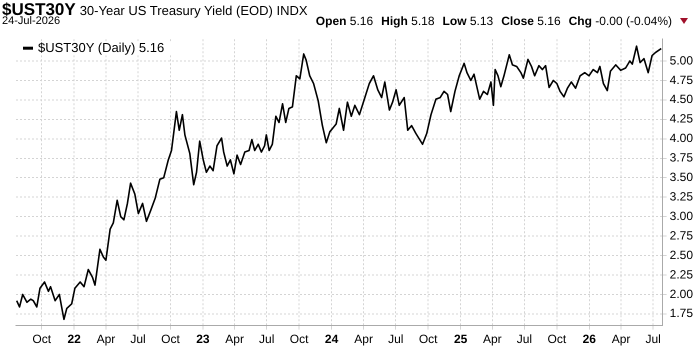 This screenshot has height=350, width=700. Describe the element at coordinates (682, 119) in the screenshot. I see `y-tick-label: 4.25` at that location.